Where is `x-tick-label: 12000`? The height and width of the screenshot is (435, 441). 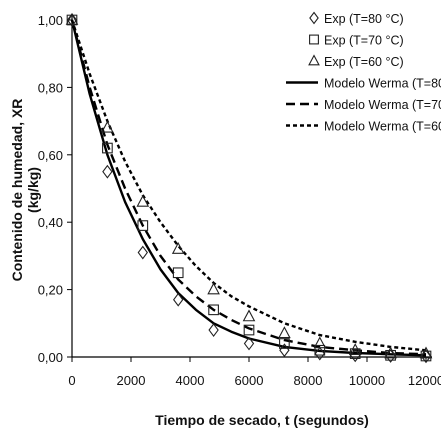
x-tick-label: 12000 is located at coordinates (424, 380).